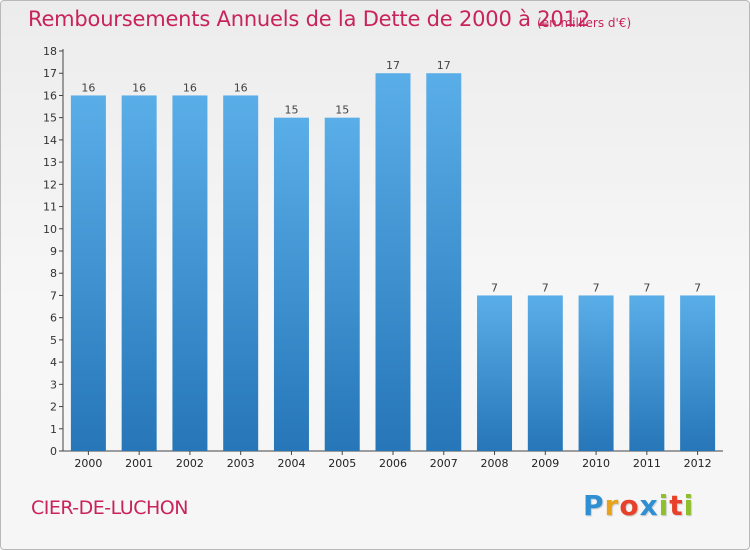 The image size is (750, 550). I want to click on chart-unit: (en milliers d'€), so click(584, 23).